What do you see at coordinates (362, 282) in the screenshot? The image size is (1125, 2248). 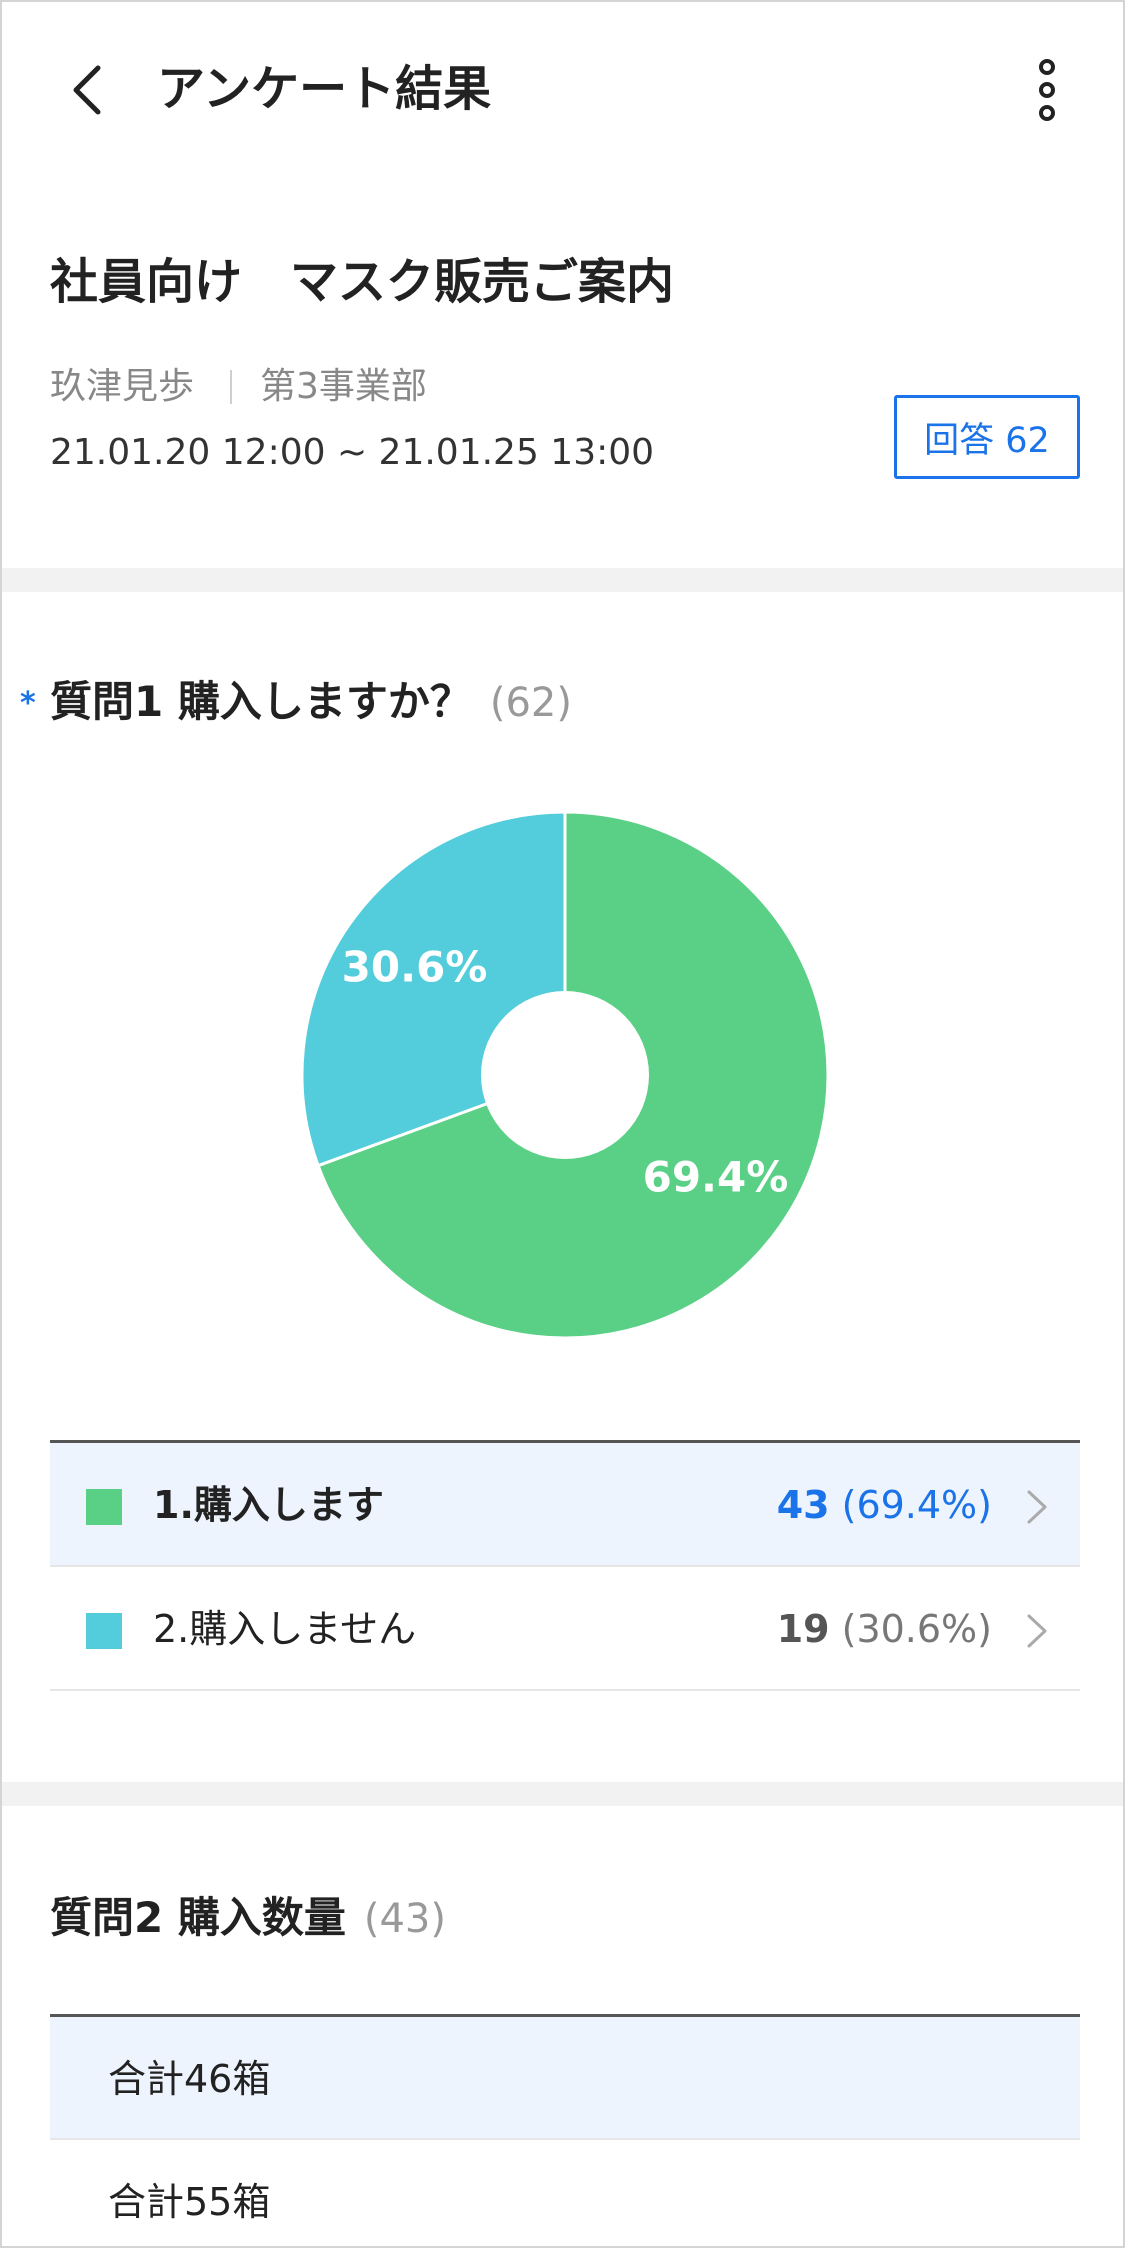 I see `survey-title: 社員向け マスク販売ご案内` at bounding box center [362, 282].